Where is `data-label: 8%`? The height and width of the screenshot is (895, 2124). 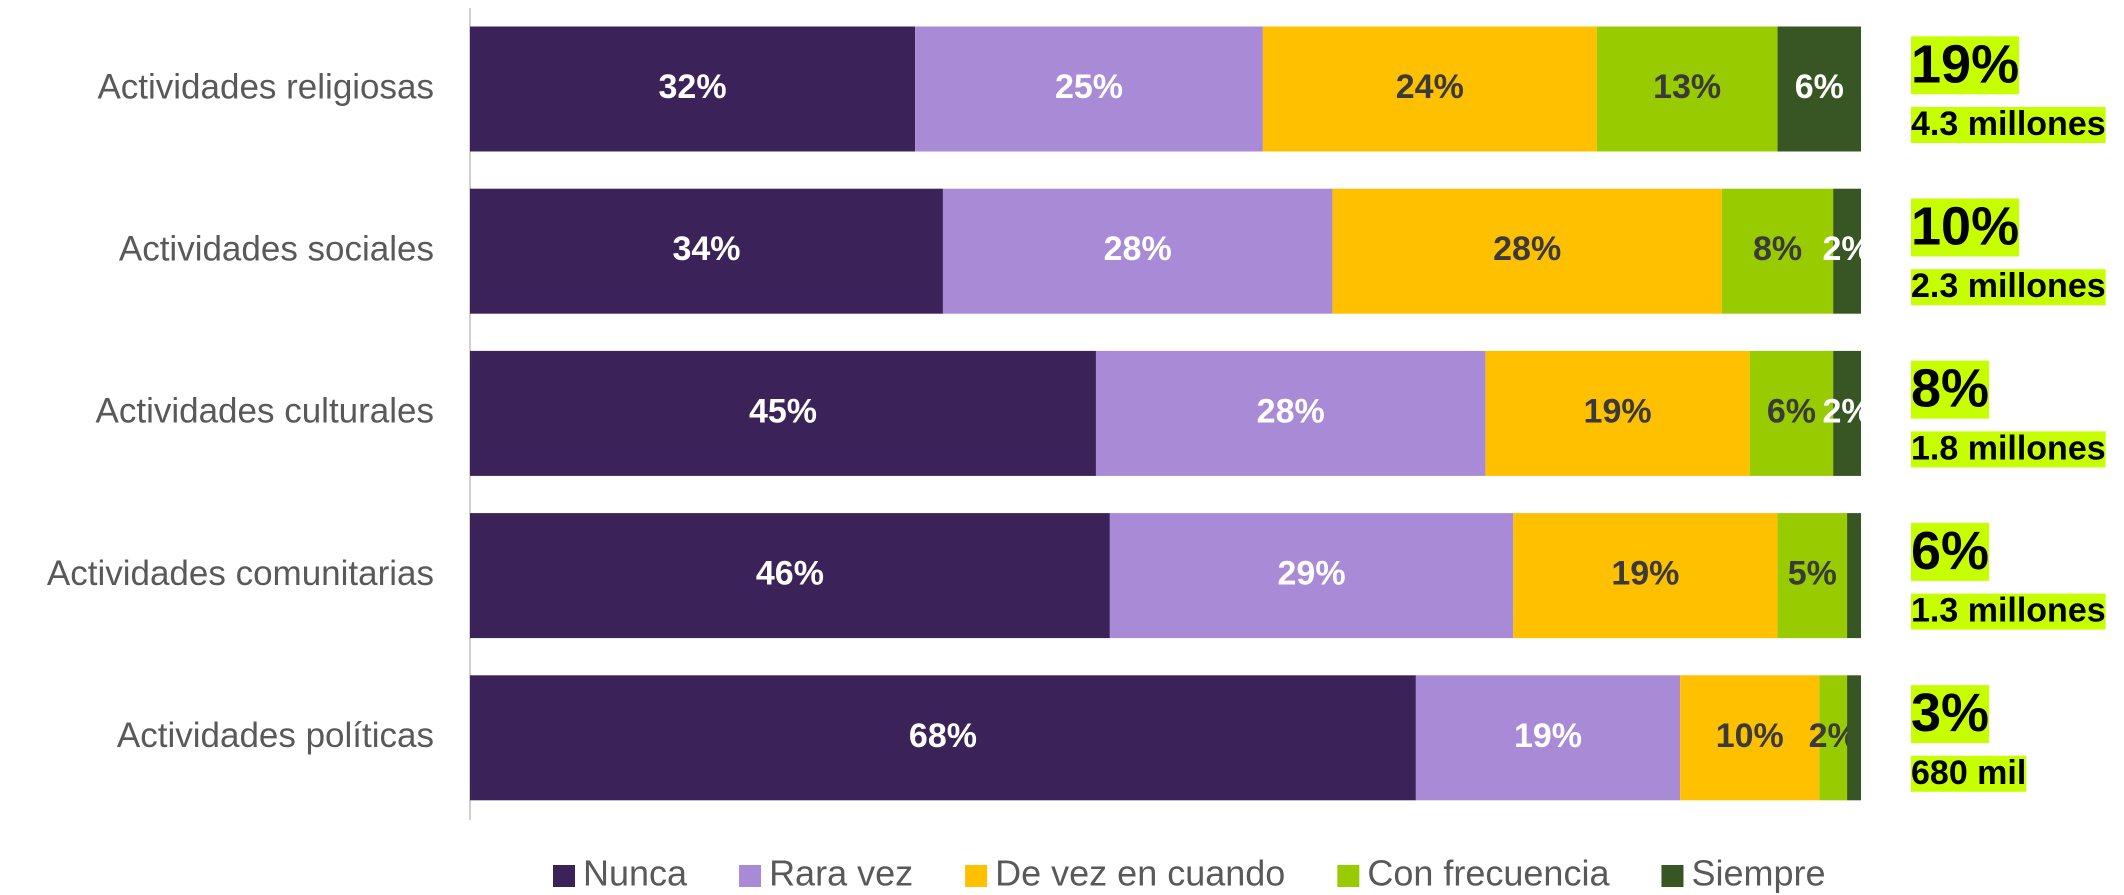
data-label: 8% is located at coordinates (1777, 249).